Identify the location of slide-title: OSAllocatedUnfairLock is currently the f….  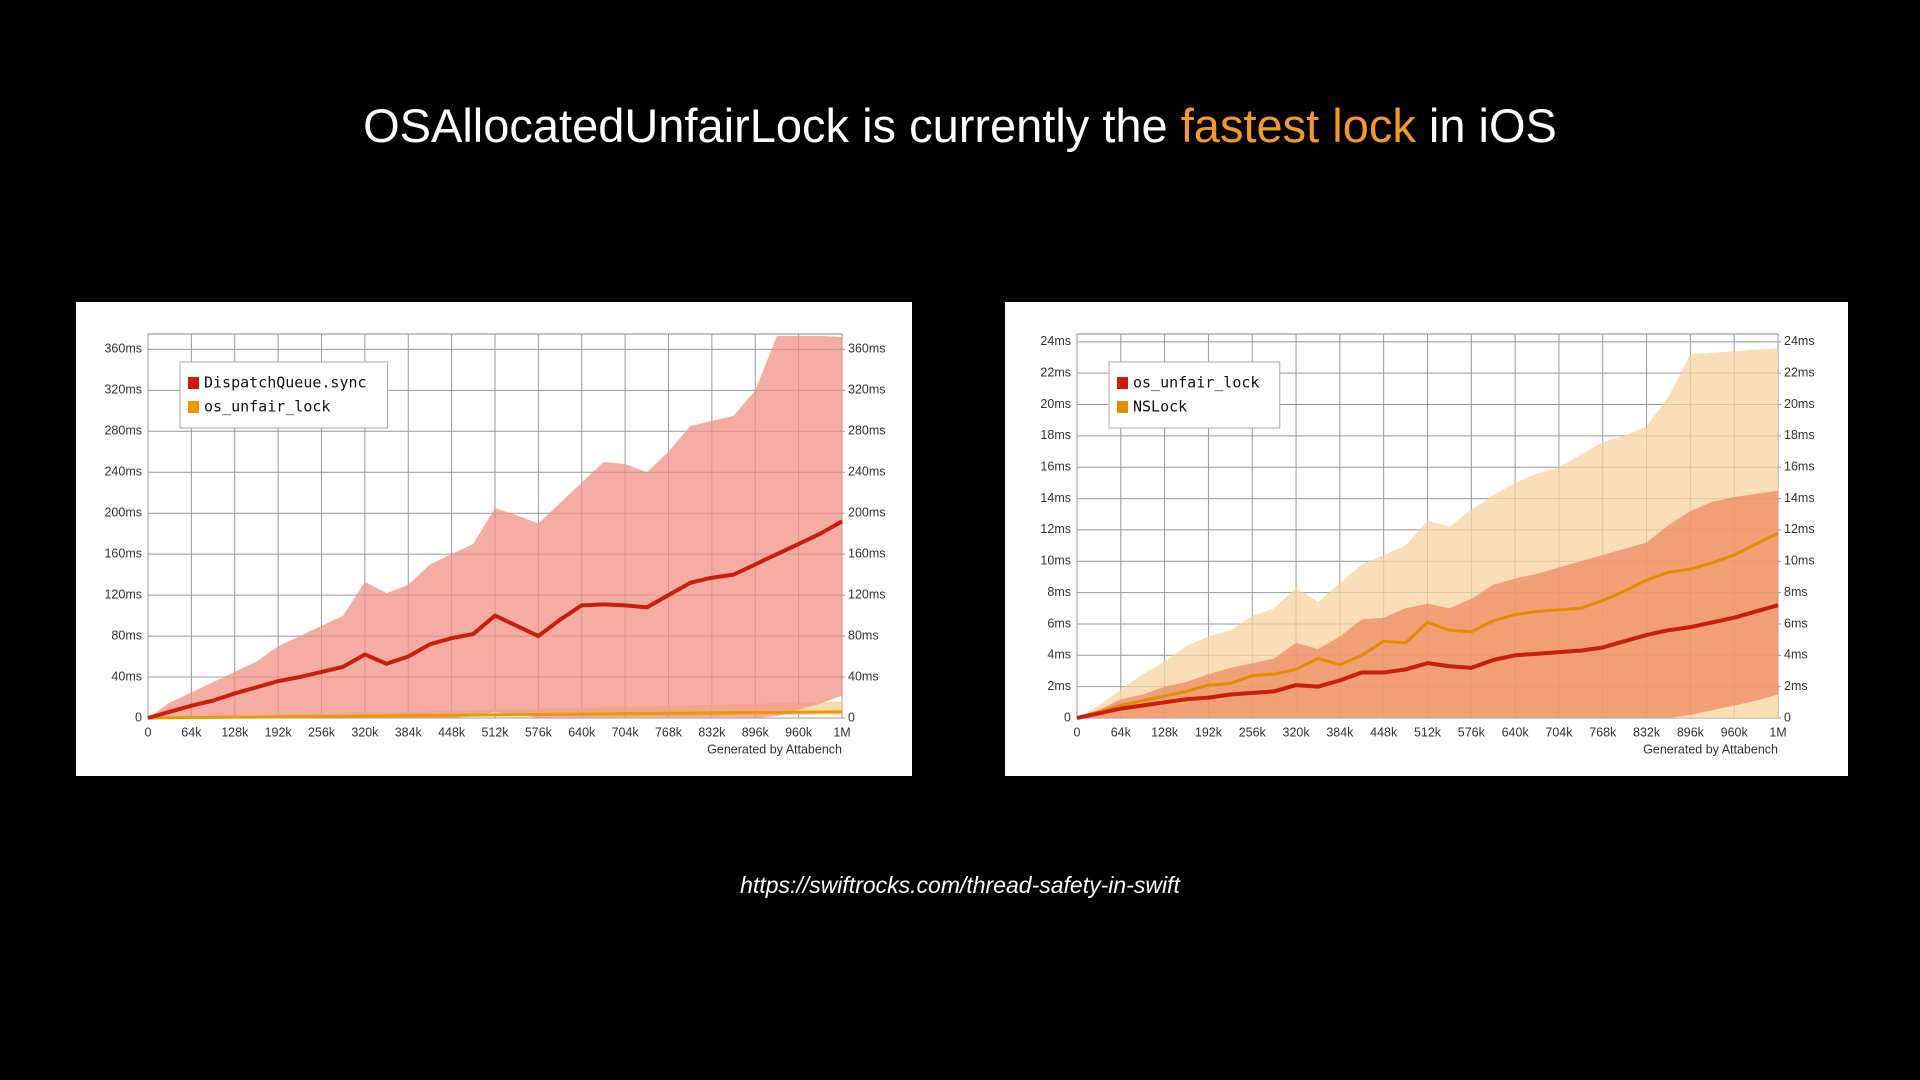
(960, 125).